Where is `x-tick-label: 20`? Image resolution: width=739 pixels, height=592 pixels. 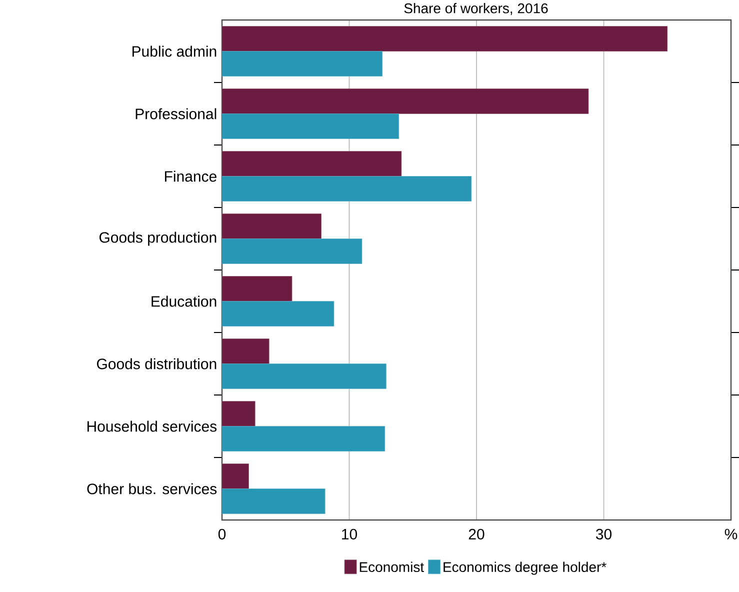 x-tick-label: 20 is located at coordinates (476, 534).